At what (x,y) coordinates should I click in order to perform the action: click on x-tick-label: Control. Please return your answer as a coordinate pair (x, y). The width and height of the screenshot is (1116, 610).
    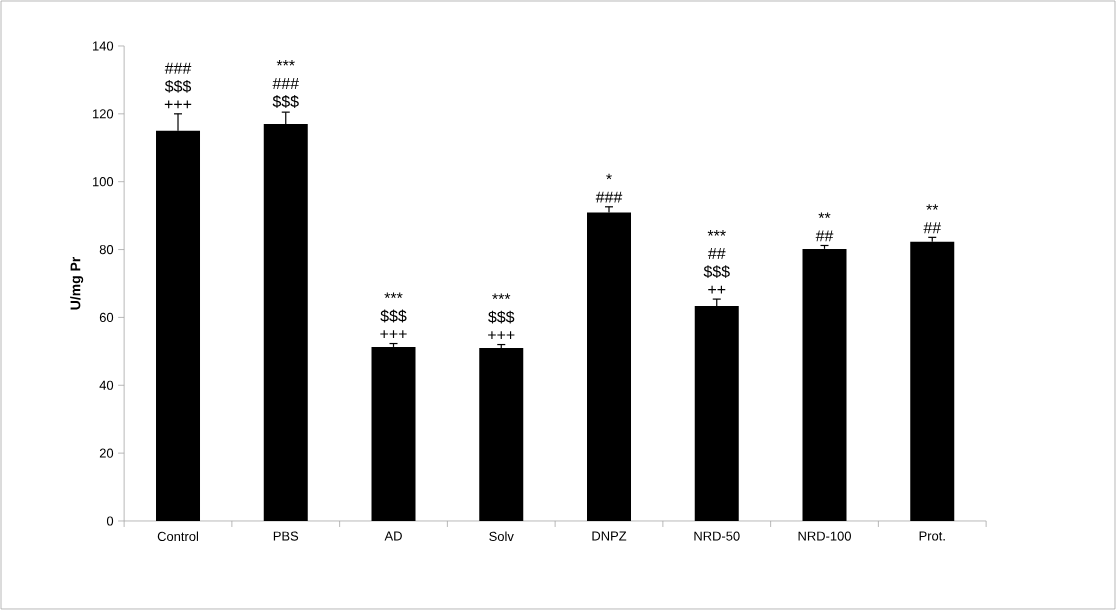
    Looking at the image, I should click on (178, 536).